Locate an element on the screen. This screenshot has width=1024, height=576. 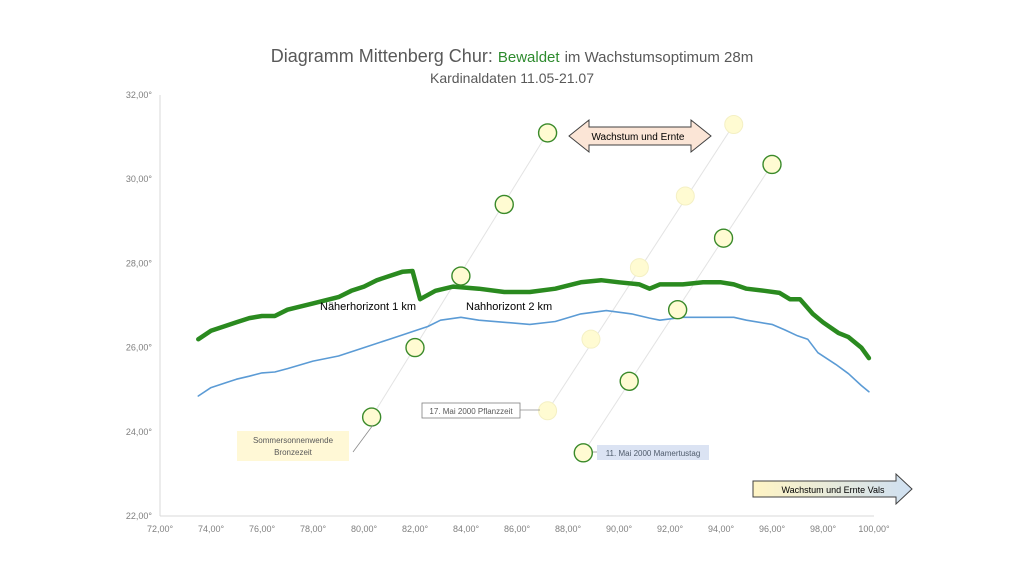
x-tick-label: 72,00° is located at coordinates (160, 529).